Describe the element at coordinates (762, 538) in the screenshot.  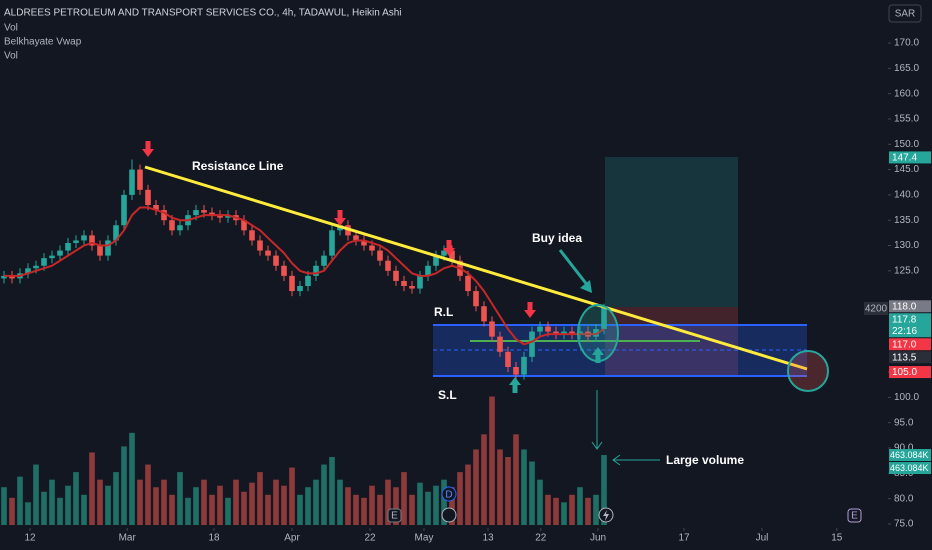
I see `x-tick-label: Jul` at that location.